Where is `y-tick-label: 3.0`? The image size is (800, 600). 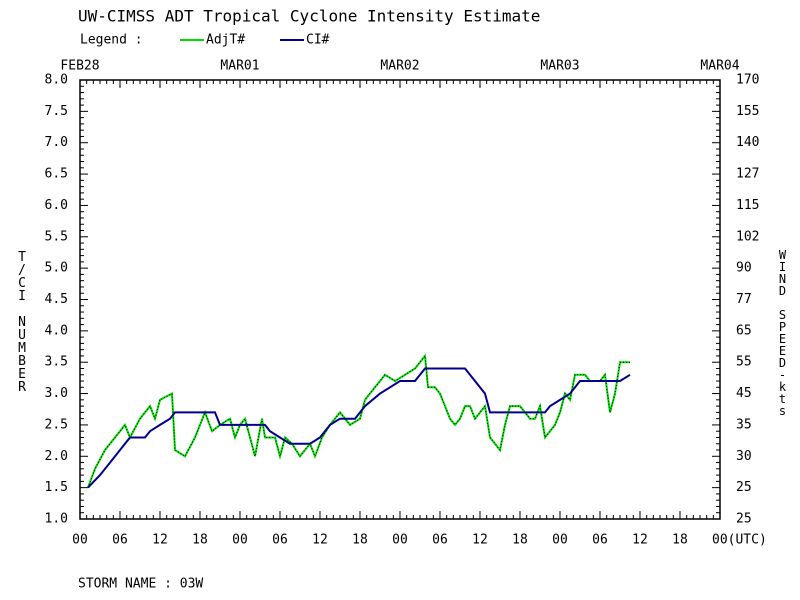 y-tick-label: 3.0 is located at coordinates (56, 393).